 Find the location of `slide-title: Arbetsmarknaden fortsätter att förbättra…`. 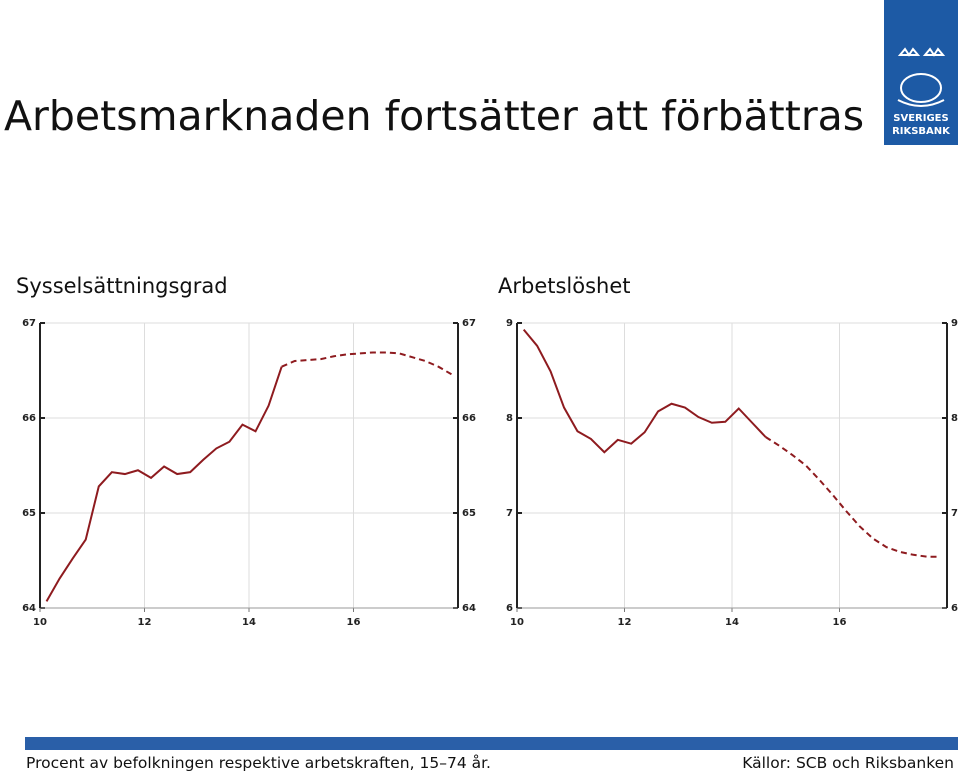

slide-title: Arbetsmarknaden fortsätter att förbättra… is located at coordinates (434, 116).